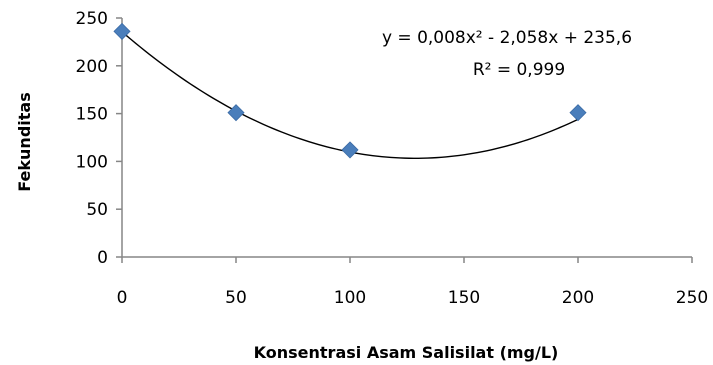 Image resolution: width=713 pixels, height=365 pixels. Describe the element at coordinates (406, 352) in the screenshot. I see `x-axis-title: Konsentrasi Asam Salisilat (mg/L)` at that location.